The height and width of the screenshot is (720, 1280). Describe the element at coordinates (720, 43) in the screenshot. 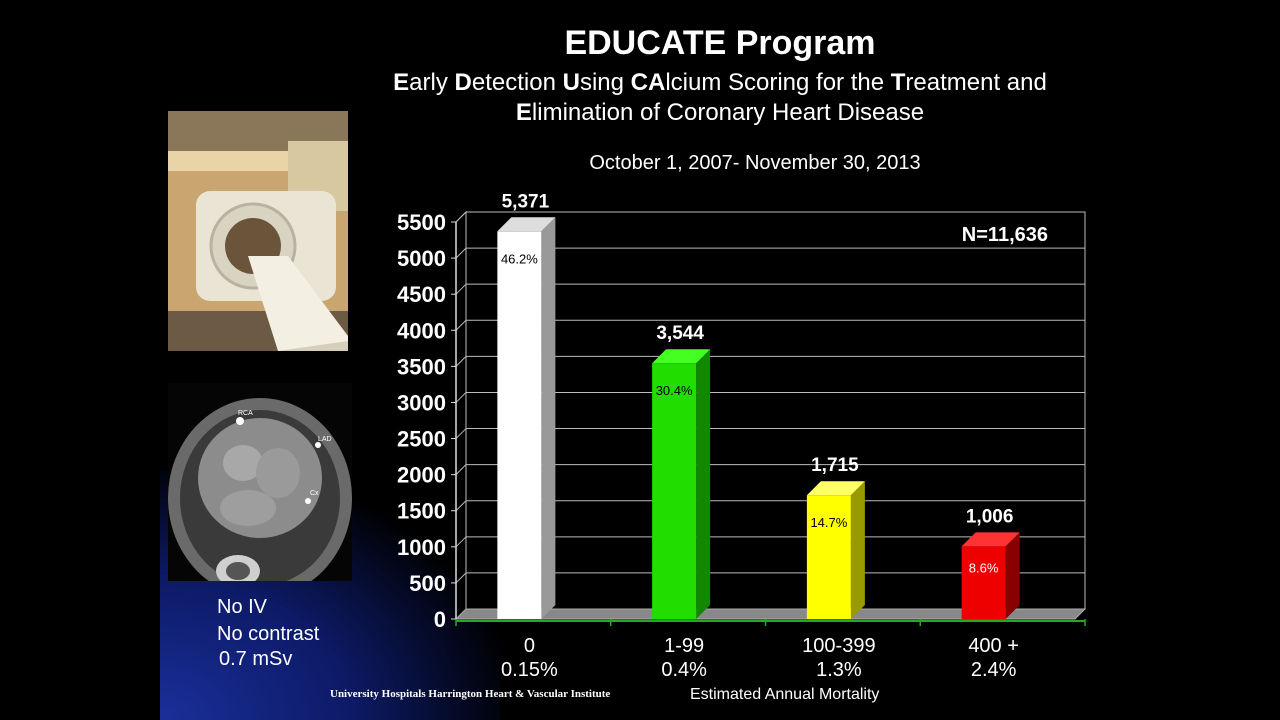

I see `slide-title: EDUCATE Program` at that location.